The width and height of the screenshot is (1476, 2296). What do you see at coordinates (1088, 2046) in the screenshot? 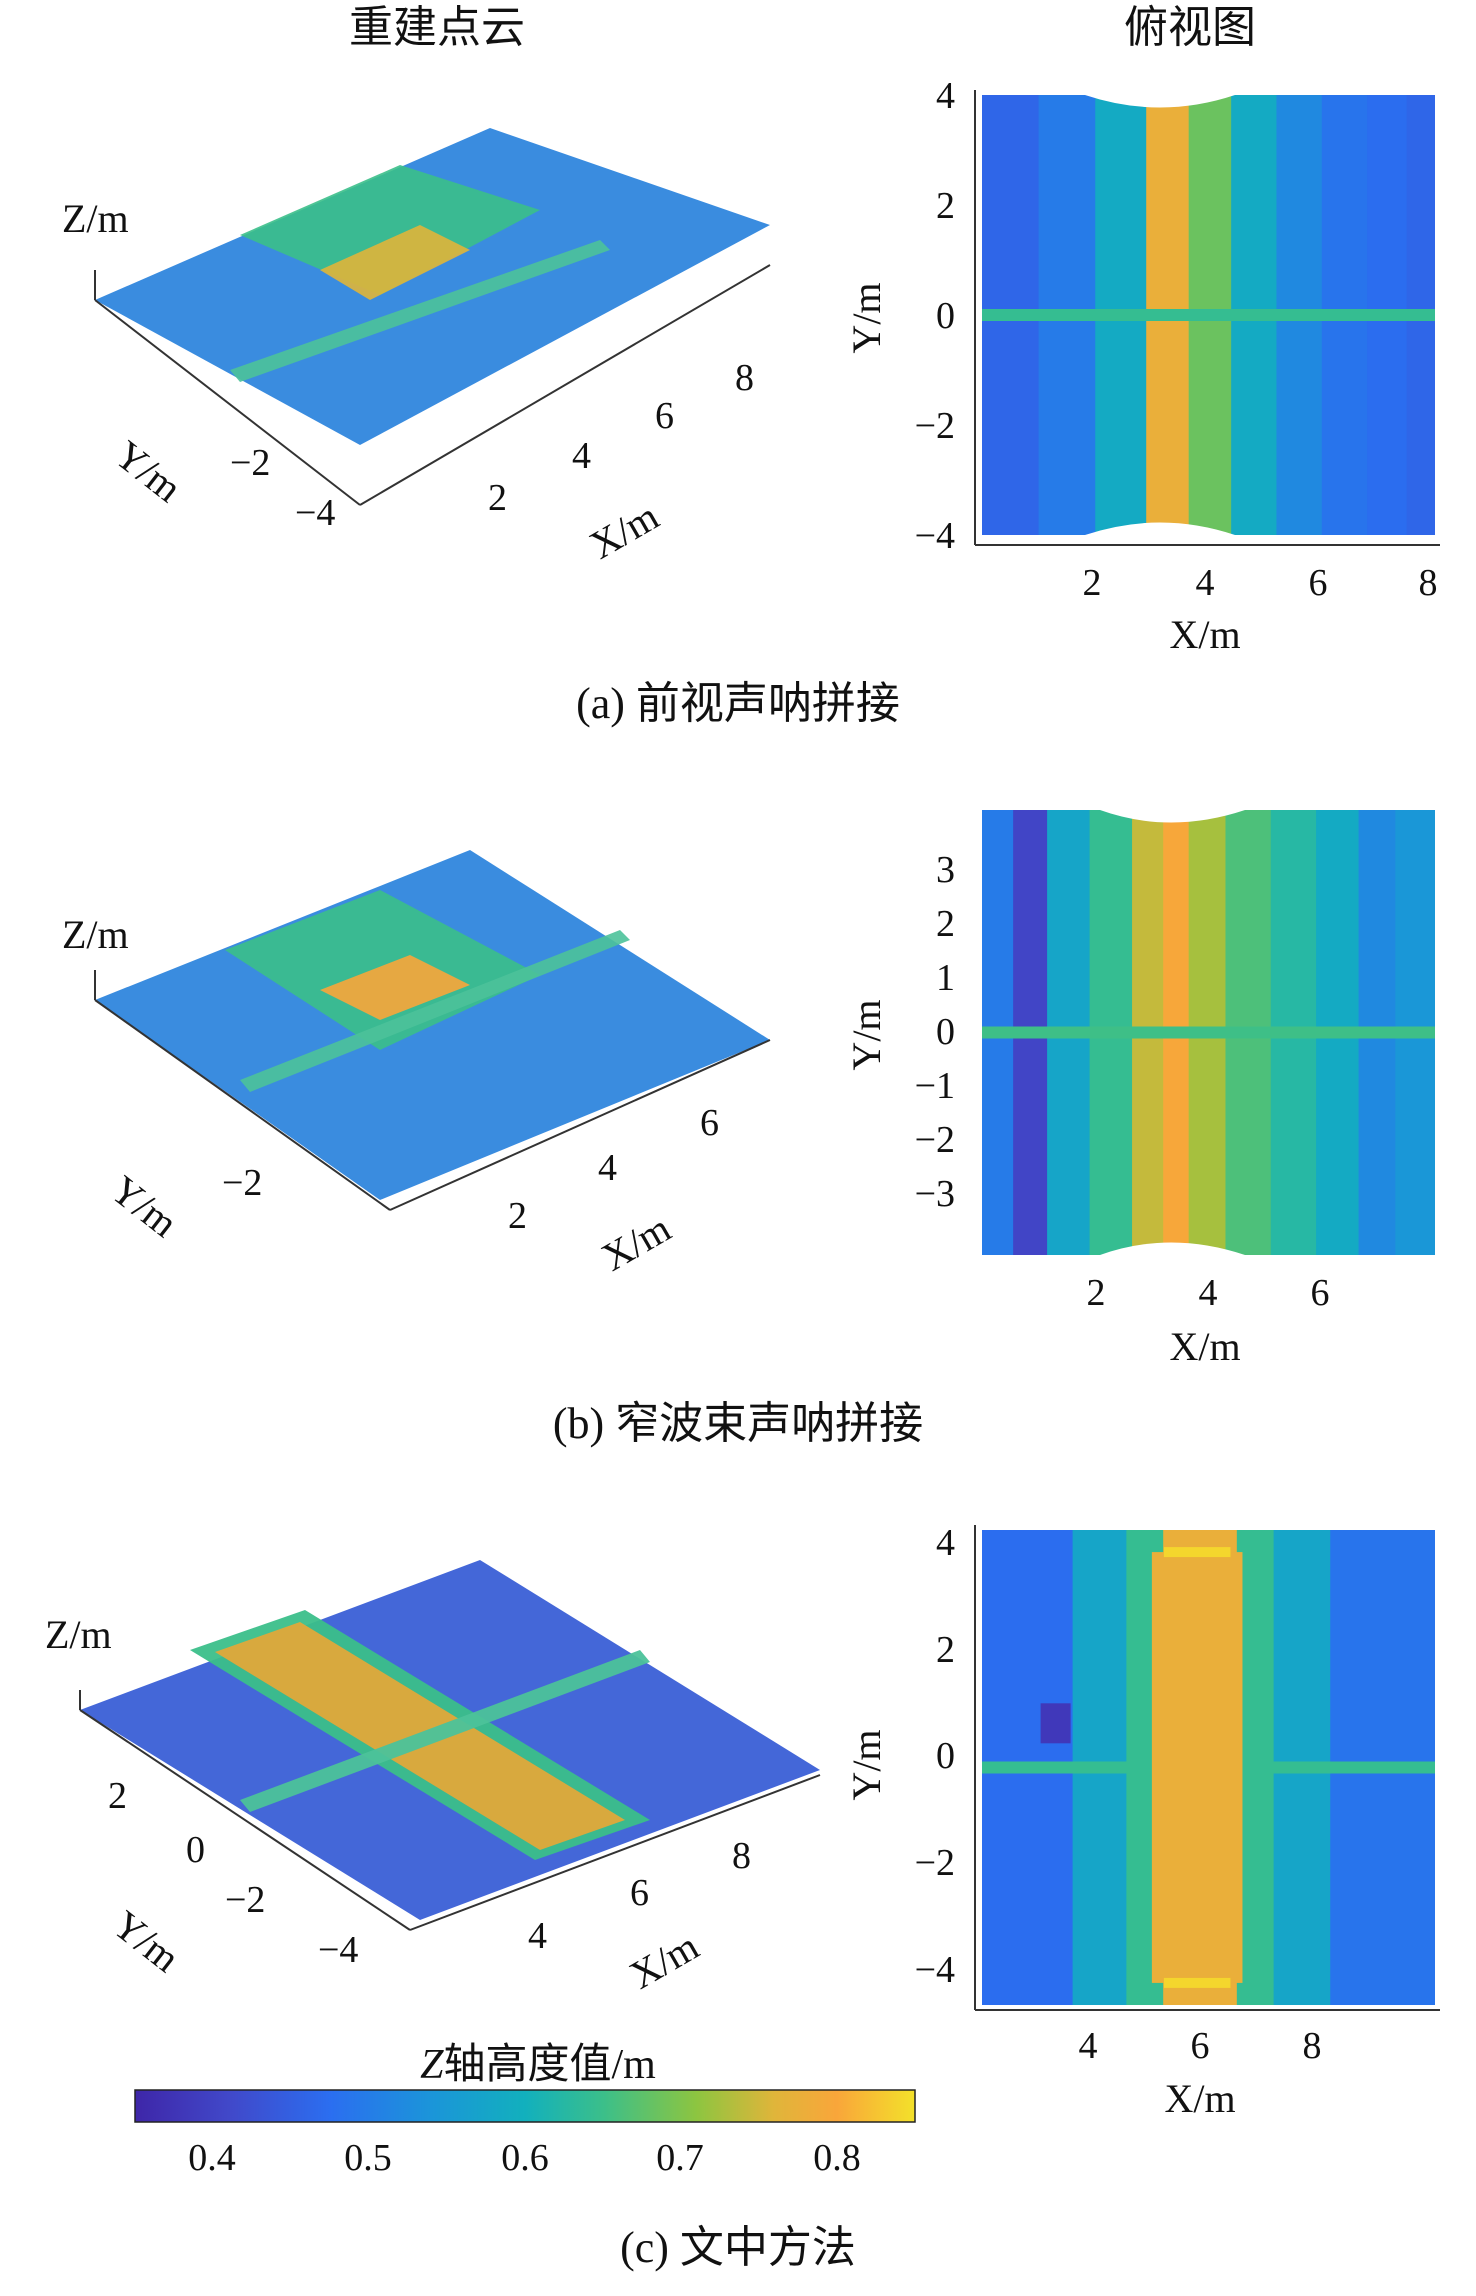
I see `top-c-x-tick-0: 4` at bounding box center [1088, 2046].